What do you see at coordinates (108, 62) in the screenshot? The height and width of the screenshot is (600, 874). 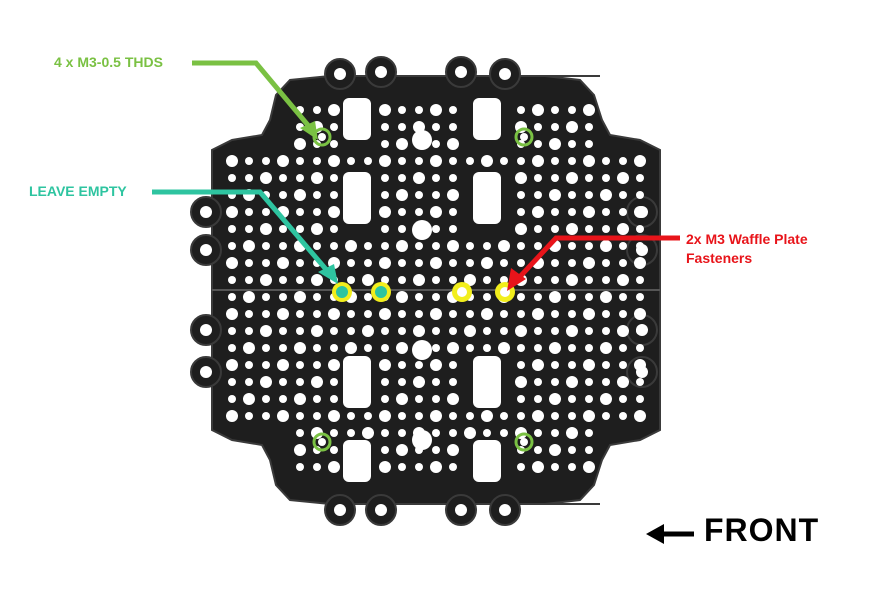 I see `threads-label: 4 x M3-0.5 THDS` at bounding box center [108, 62].